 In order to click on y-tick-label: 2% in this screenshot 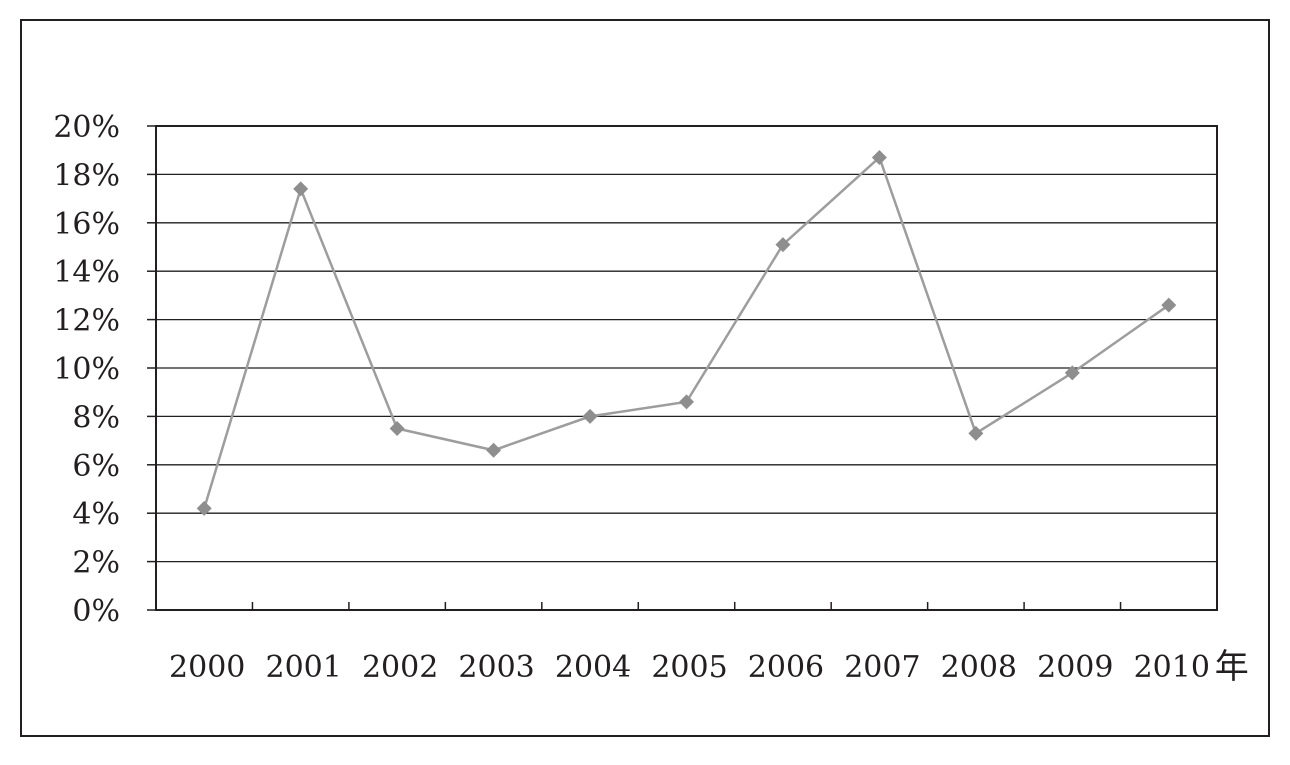, I will do `click(96, 563)`.